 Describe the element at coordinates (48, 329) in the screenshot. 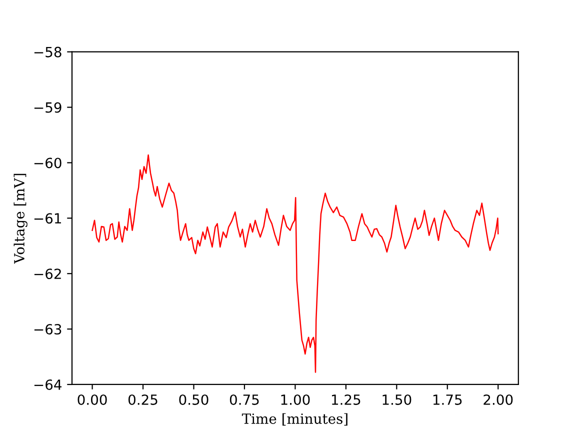

I see `y-tick-label: −63` at that location.